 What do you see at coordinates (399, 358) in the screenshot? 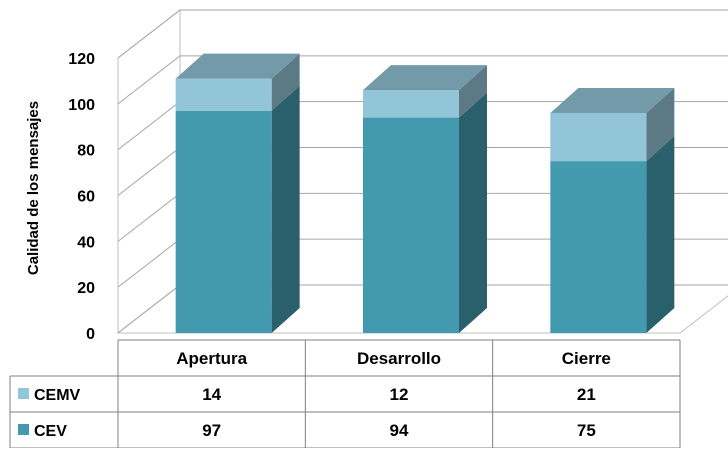
I see `table-header-desarrollo: Desarrollo` at bounding box center [399, 358].